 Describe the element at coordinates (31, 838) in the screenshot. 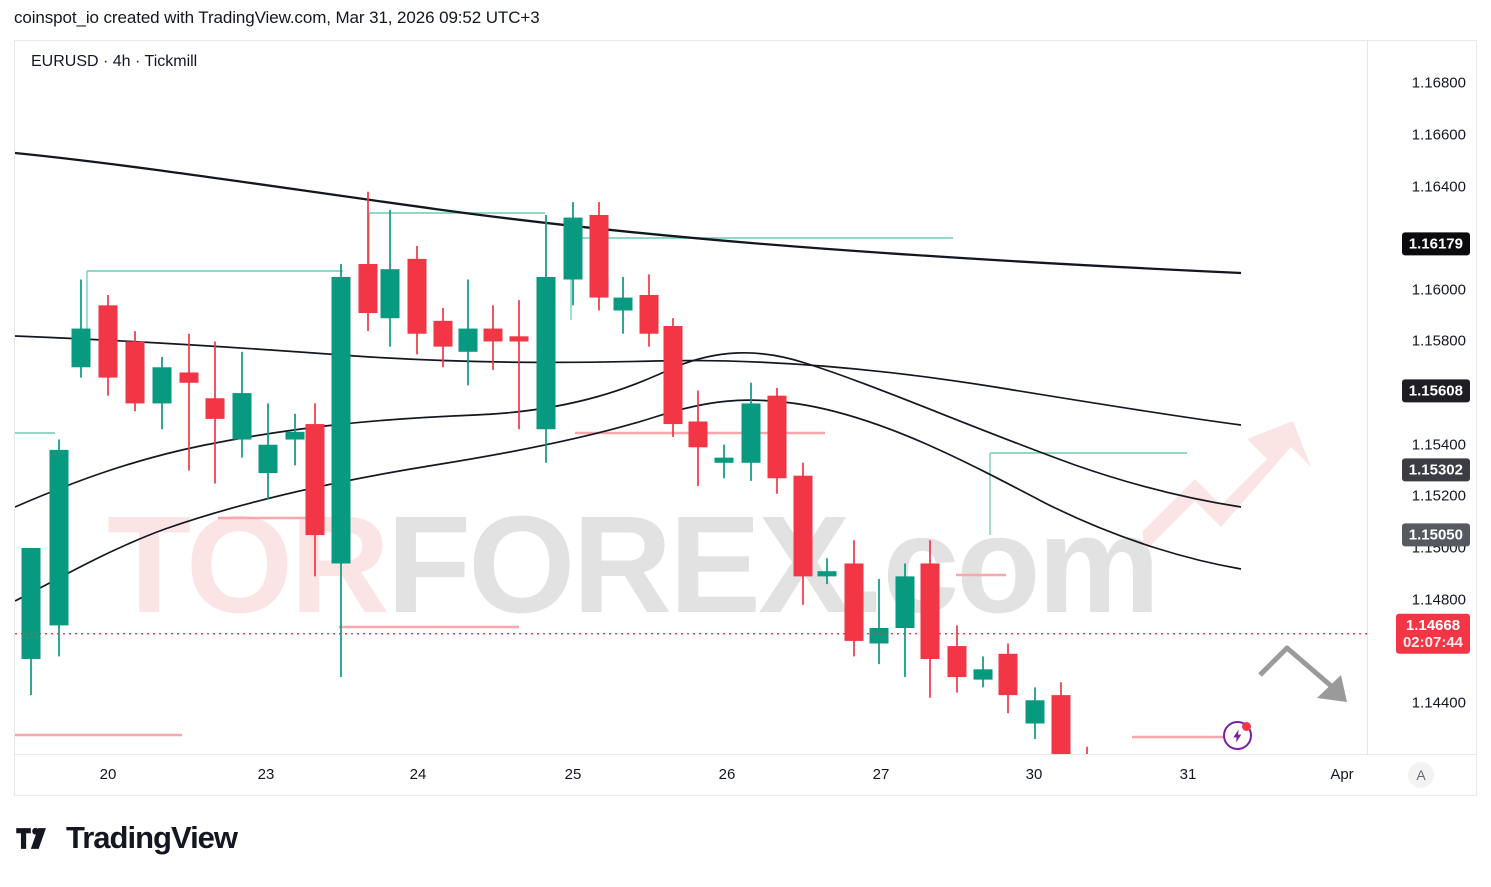

I see `tradingview-mark-icon` at that location.